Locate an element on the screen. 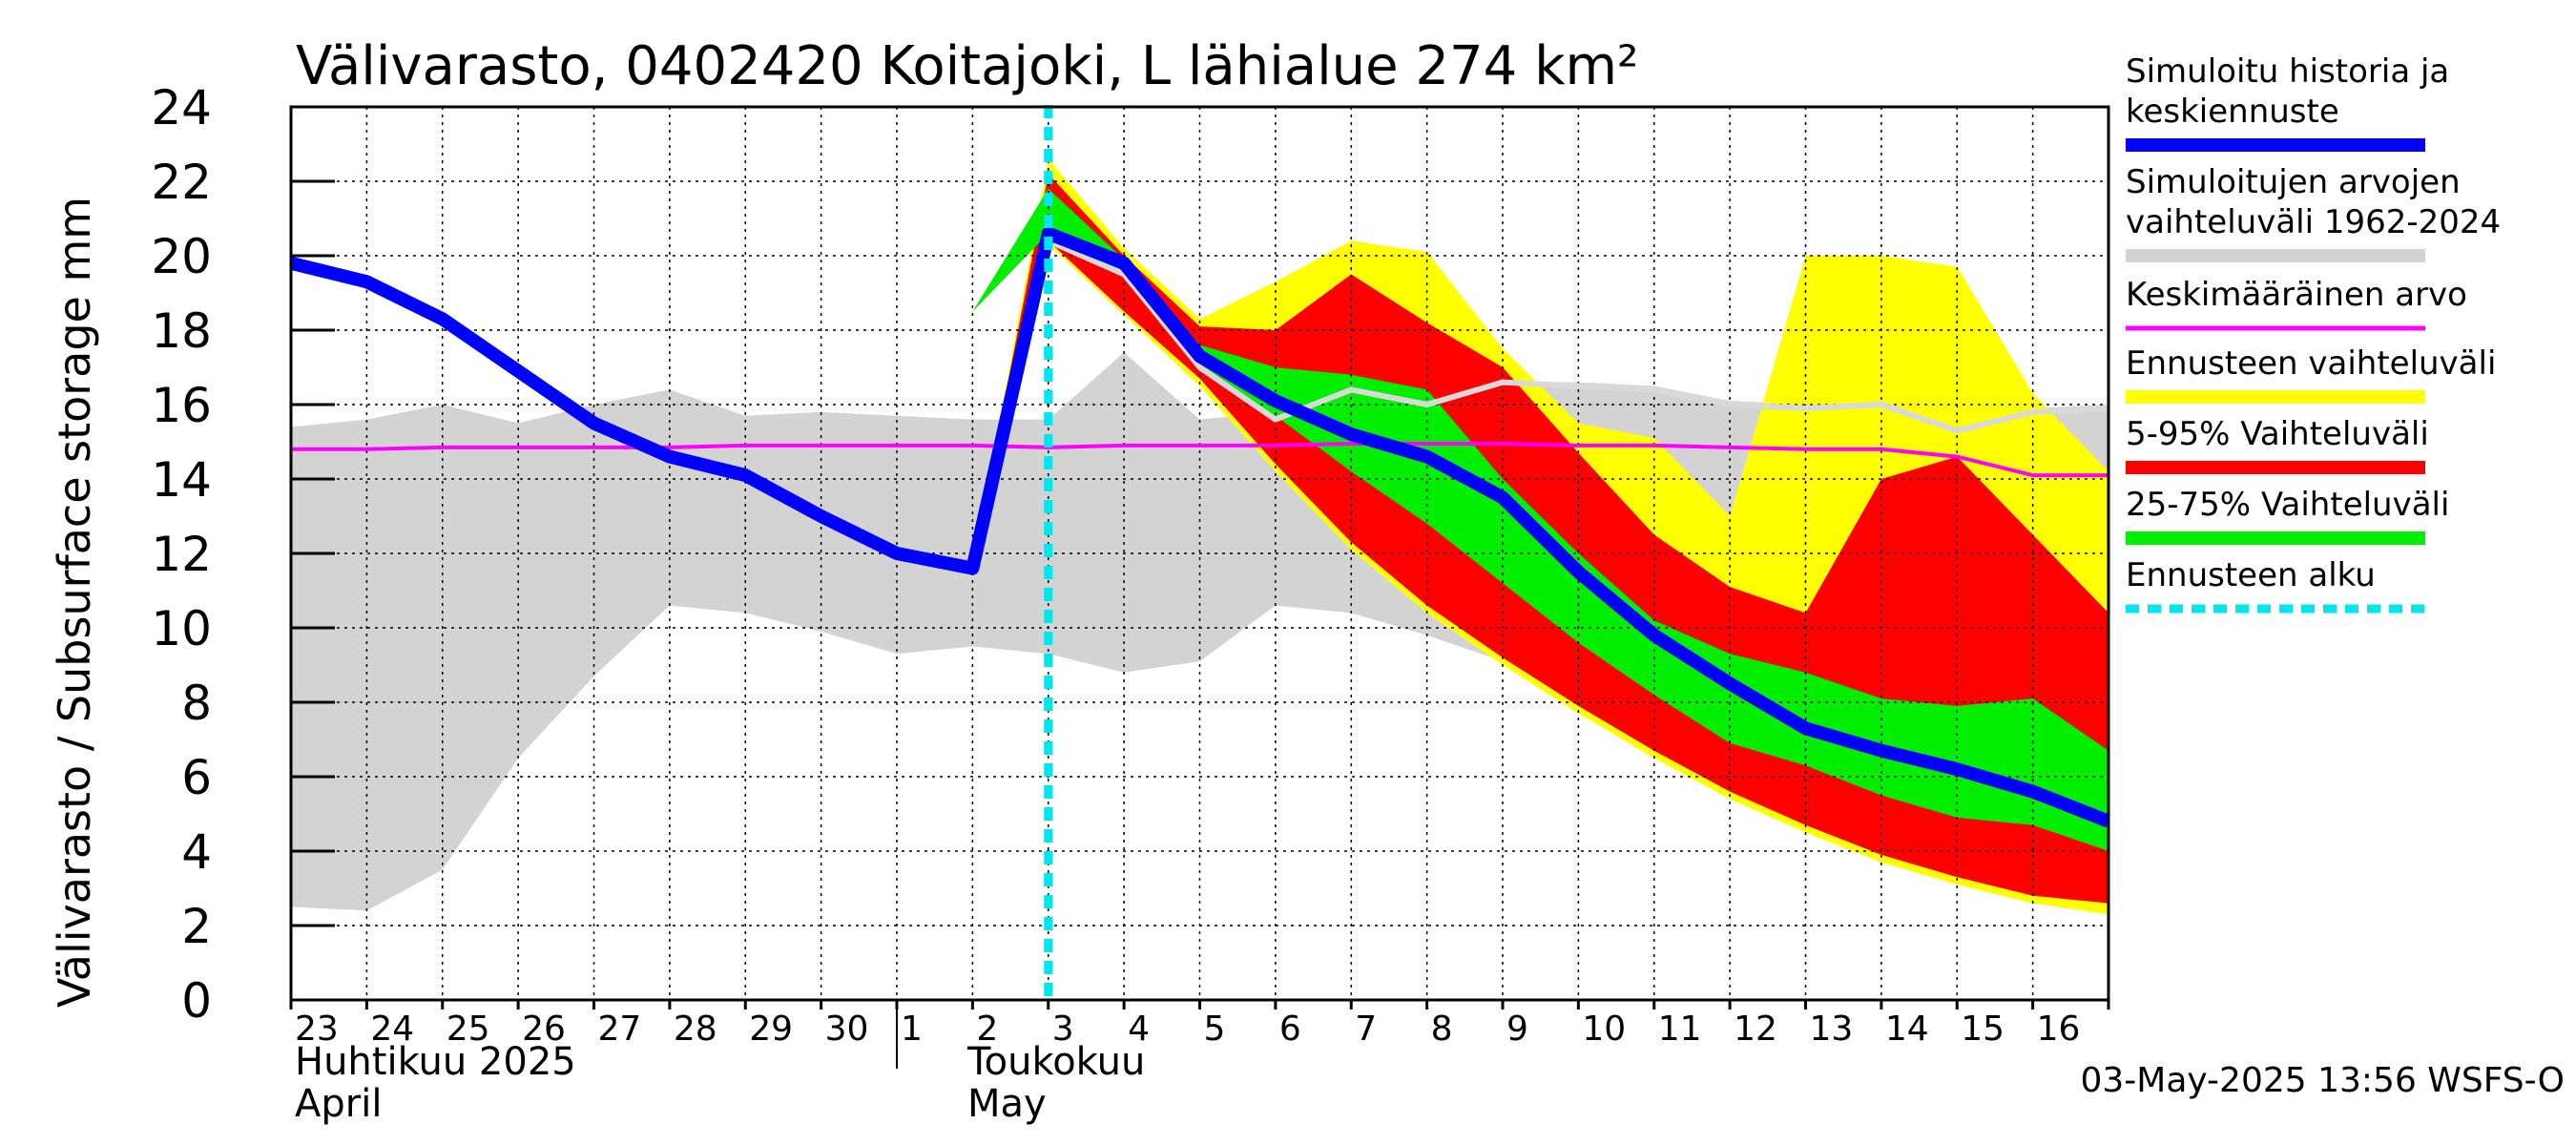  x-day-label: 16 is located at coordinates (2059, 1029).